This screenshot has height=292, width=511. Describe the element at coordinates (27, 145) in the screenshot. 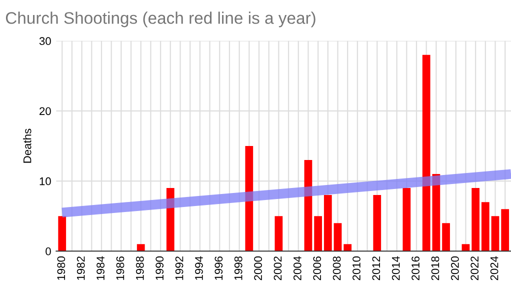

I see `y-axis-title: Deaths` at that location.